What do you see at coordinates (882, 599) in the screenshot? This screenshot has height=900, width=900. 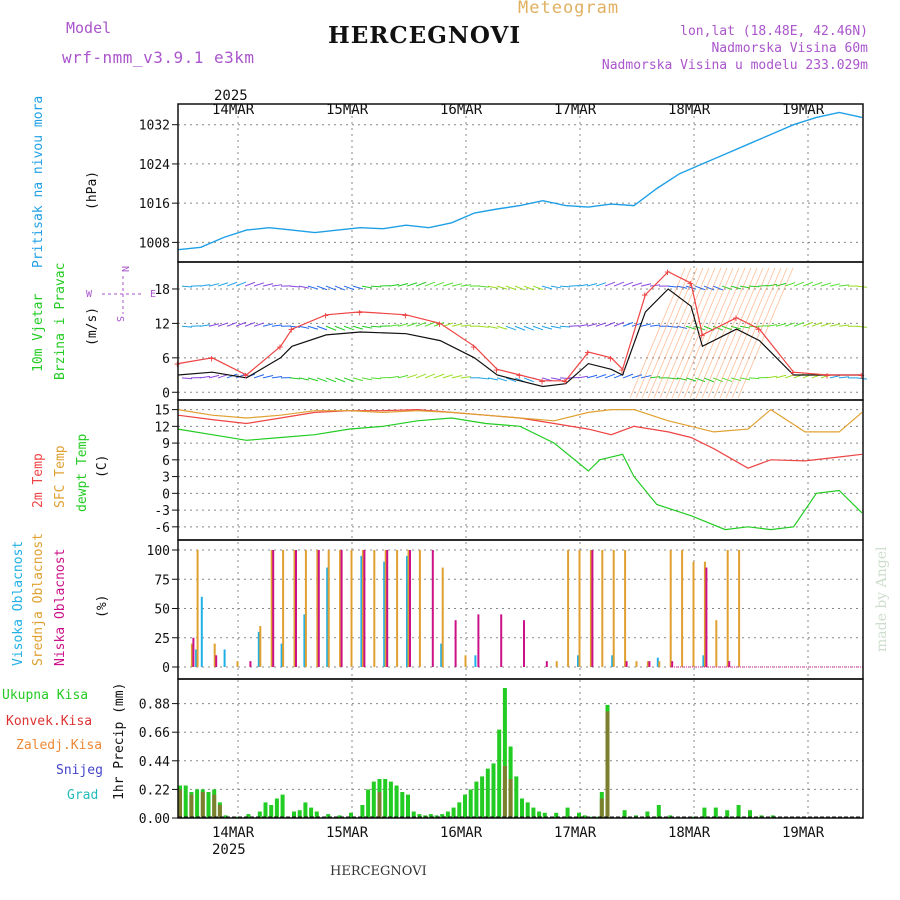 I see `credit-label: made by Angel` at bounding box center [882, 599].